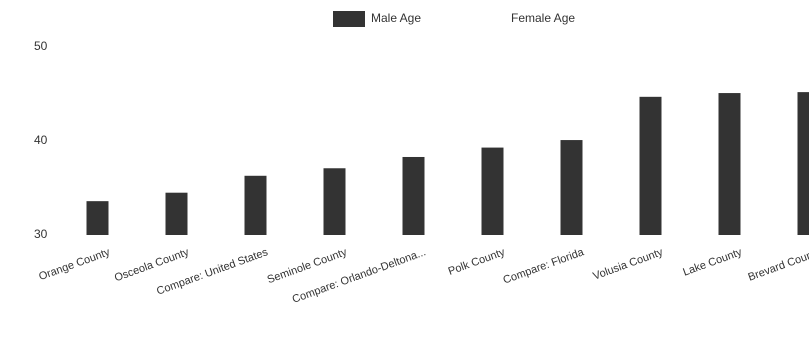 The image size is (809, 362). Describe the element at coordinates (74, 264) in the screenshot. I see `x-tick-label: Orange County` at that location.